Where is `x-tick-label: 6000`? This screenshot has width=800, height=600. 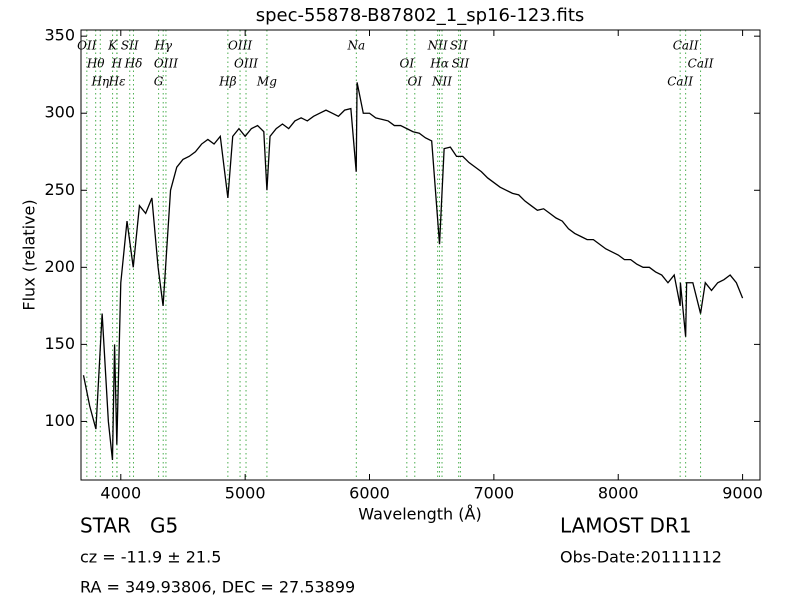 x-tick-label: 6000 is located at coordinates (369, 493).